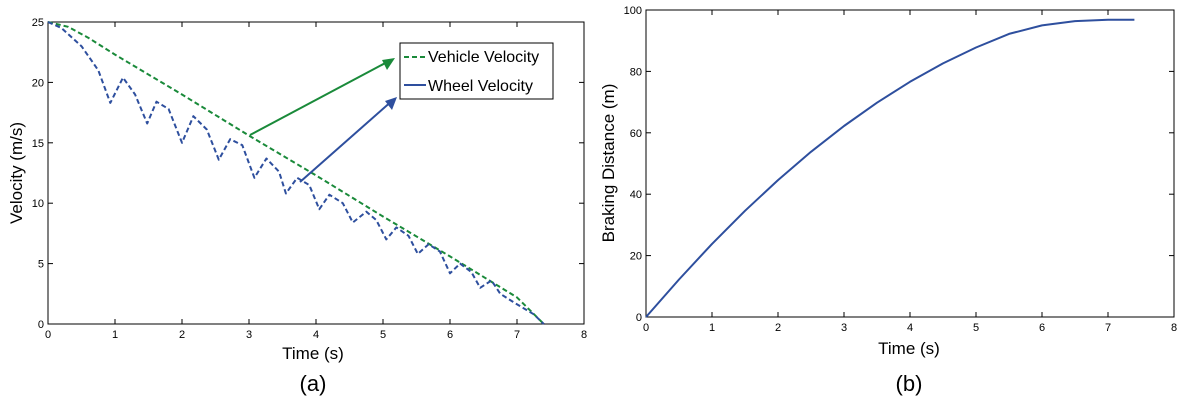 This screenshot has height=405, width=1178. Describe the element at coordinates (1042, 328) in the screenshot. I see `x-tick-label-b: 6` at that location.